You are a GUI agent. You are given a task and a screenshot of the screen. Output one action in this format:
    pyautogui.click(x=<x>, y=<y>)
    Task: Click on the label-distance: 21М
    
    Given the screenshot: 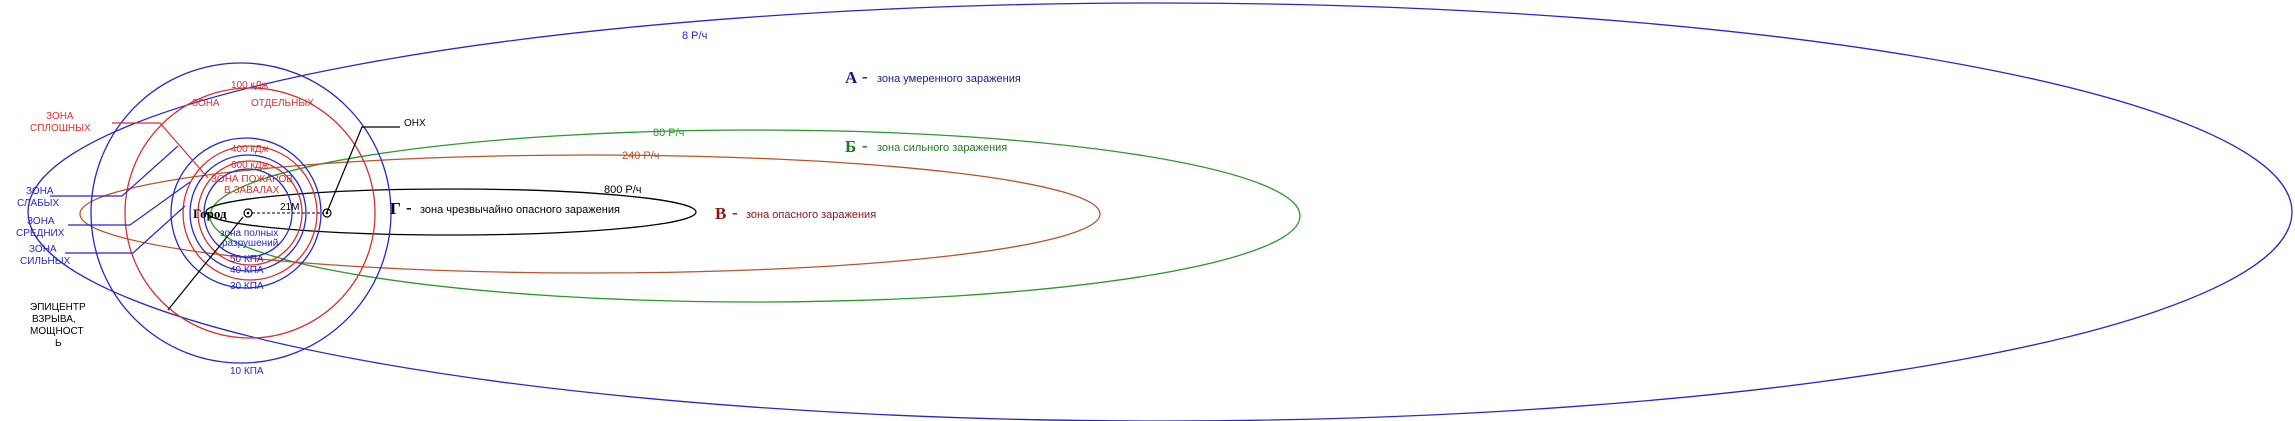 What is the action you would take?
    pyautogui.click(x=289, y=207)
    